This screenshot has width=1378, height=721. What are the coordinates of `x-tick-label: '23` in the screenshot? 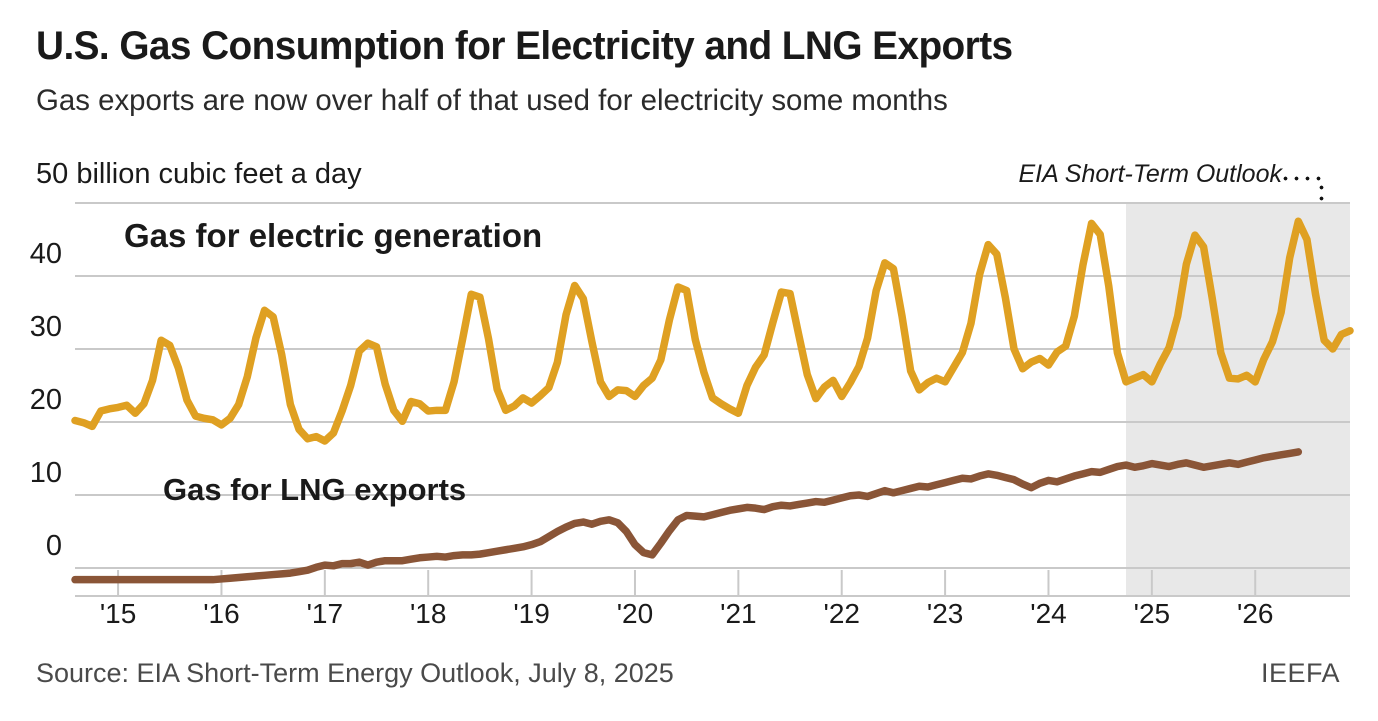 It's located at (945, 613).